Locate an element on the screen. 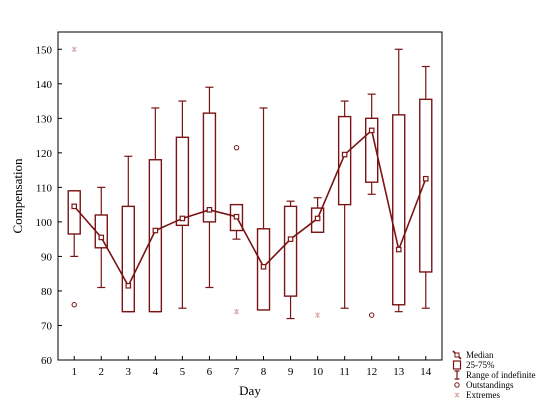 Image resolution: width=550 pixels, height=414 pixels. legend-item-range: Range of indefinite is located at coordinates (494, 375).